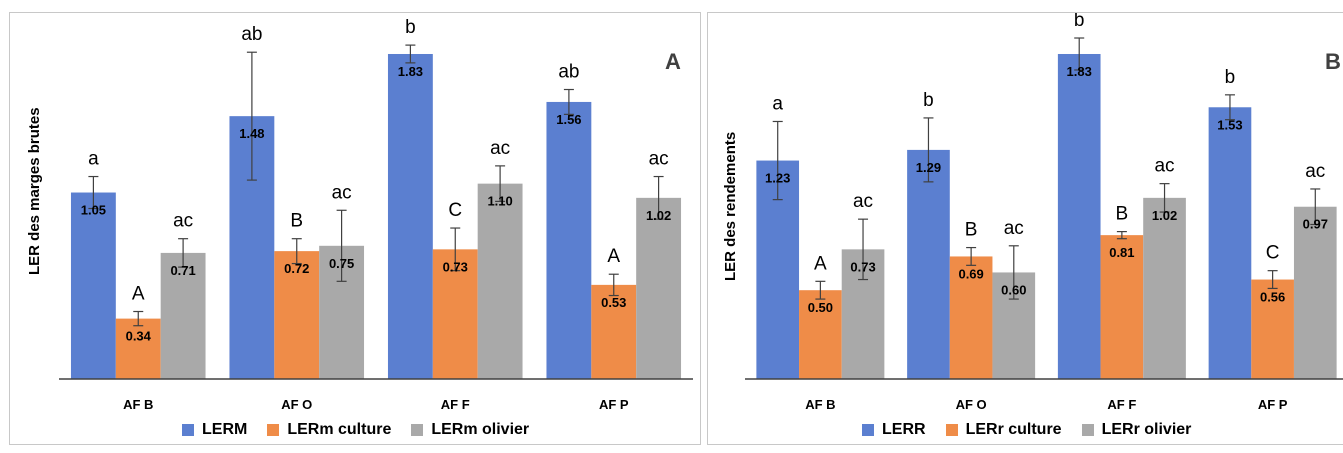  I want to click on data-label: 0.34, so click(139, 336).